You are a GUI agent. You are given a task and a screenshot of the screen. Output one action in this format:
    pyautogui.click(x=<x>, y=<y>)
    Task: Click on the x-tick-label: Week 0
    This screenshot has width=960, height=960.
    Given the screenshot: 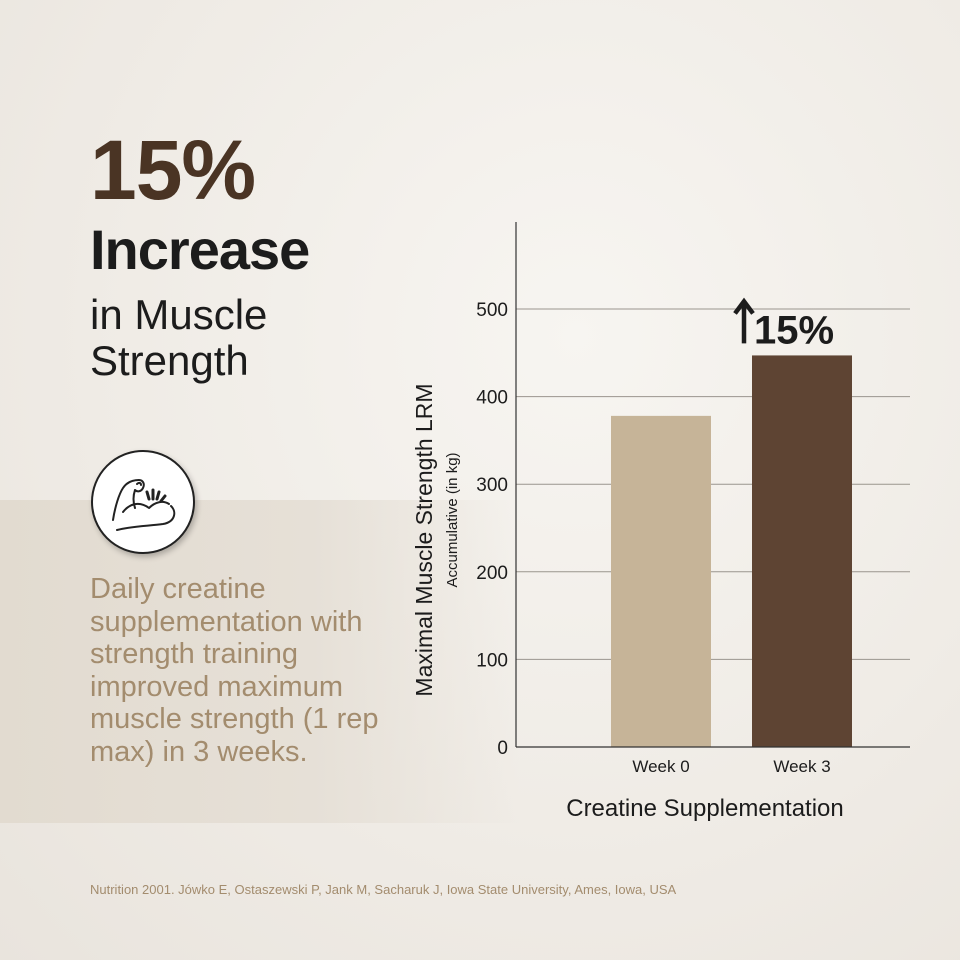 What is the action you would take?
    pyautogui.click(x=660, y=766)
    